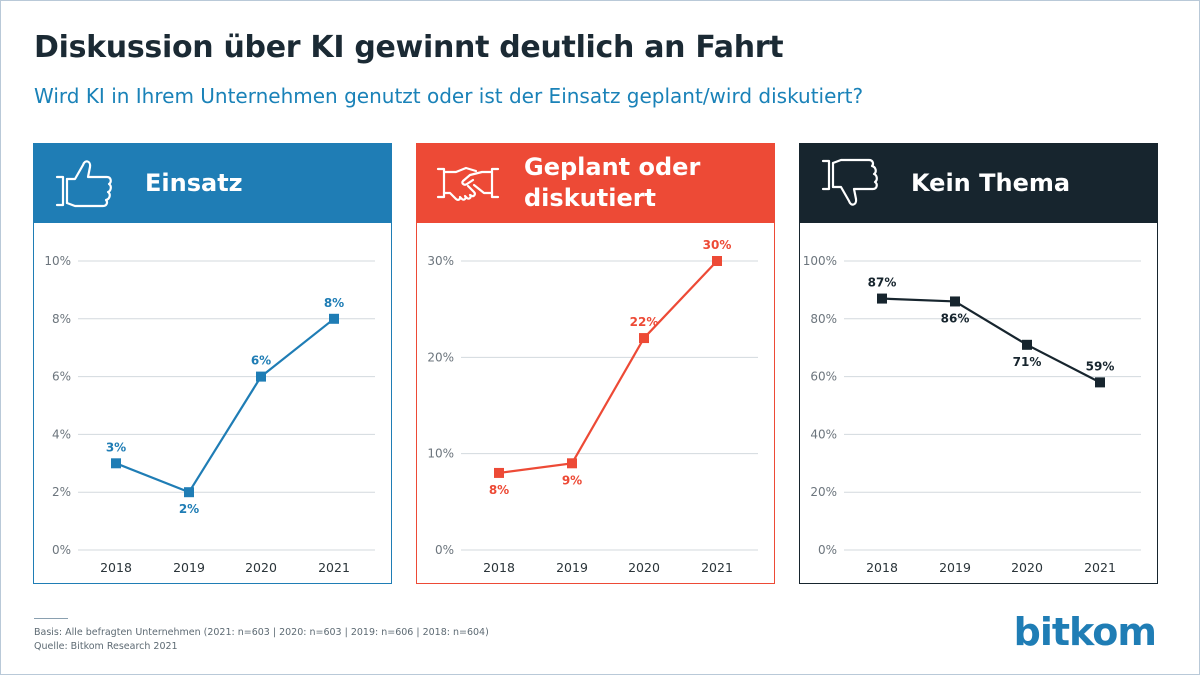 This screenshot has height=675, width=1200. What do you see at coordinates (849, 182) in the screenshot?
I see `thumbs-down-icon` at bounding box center [849, 182].